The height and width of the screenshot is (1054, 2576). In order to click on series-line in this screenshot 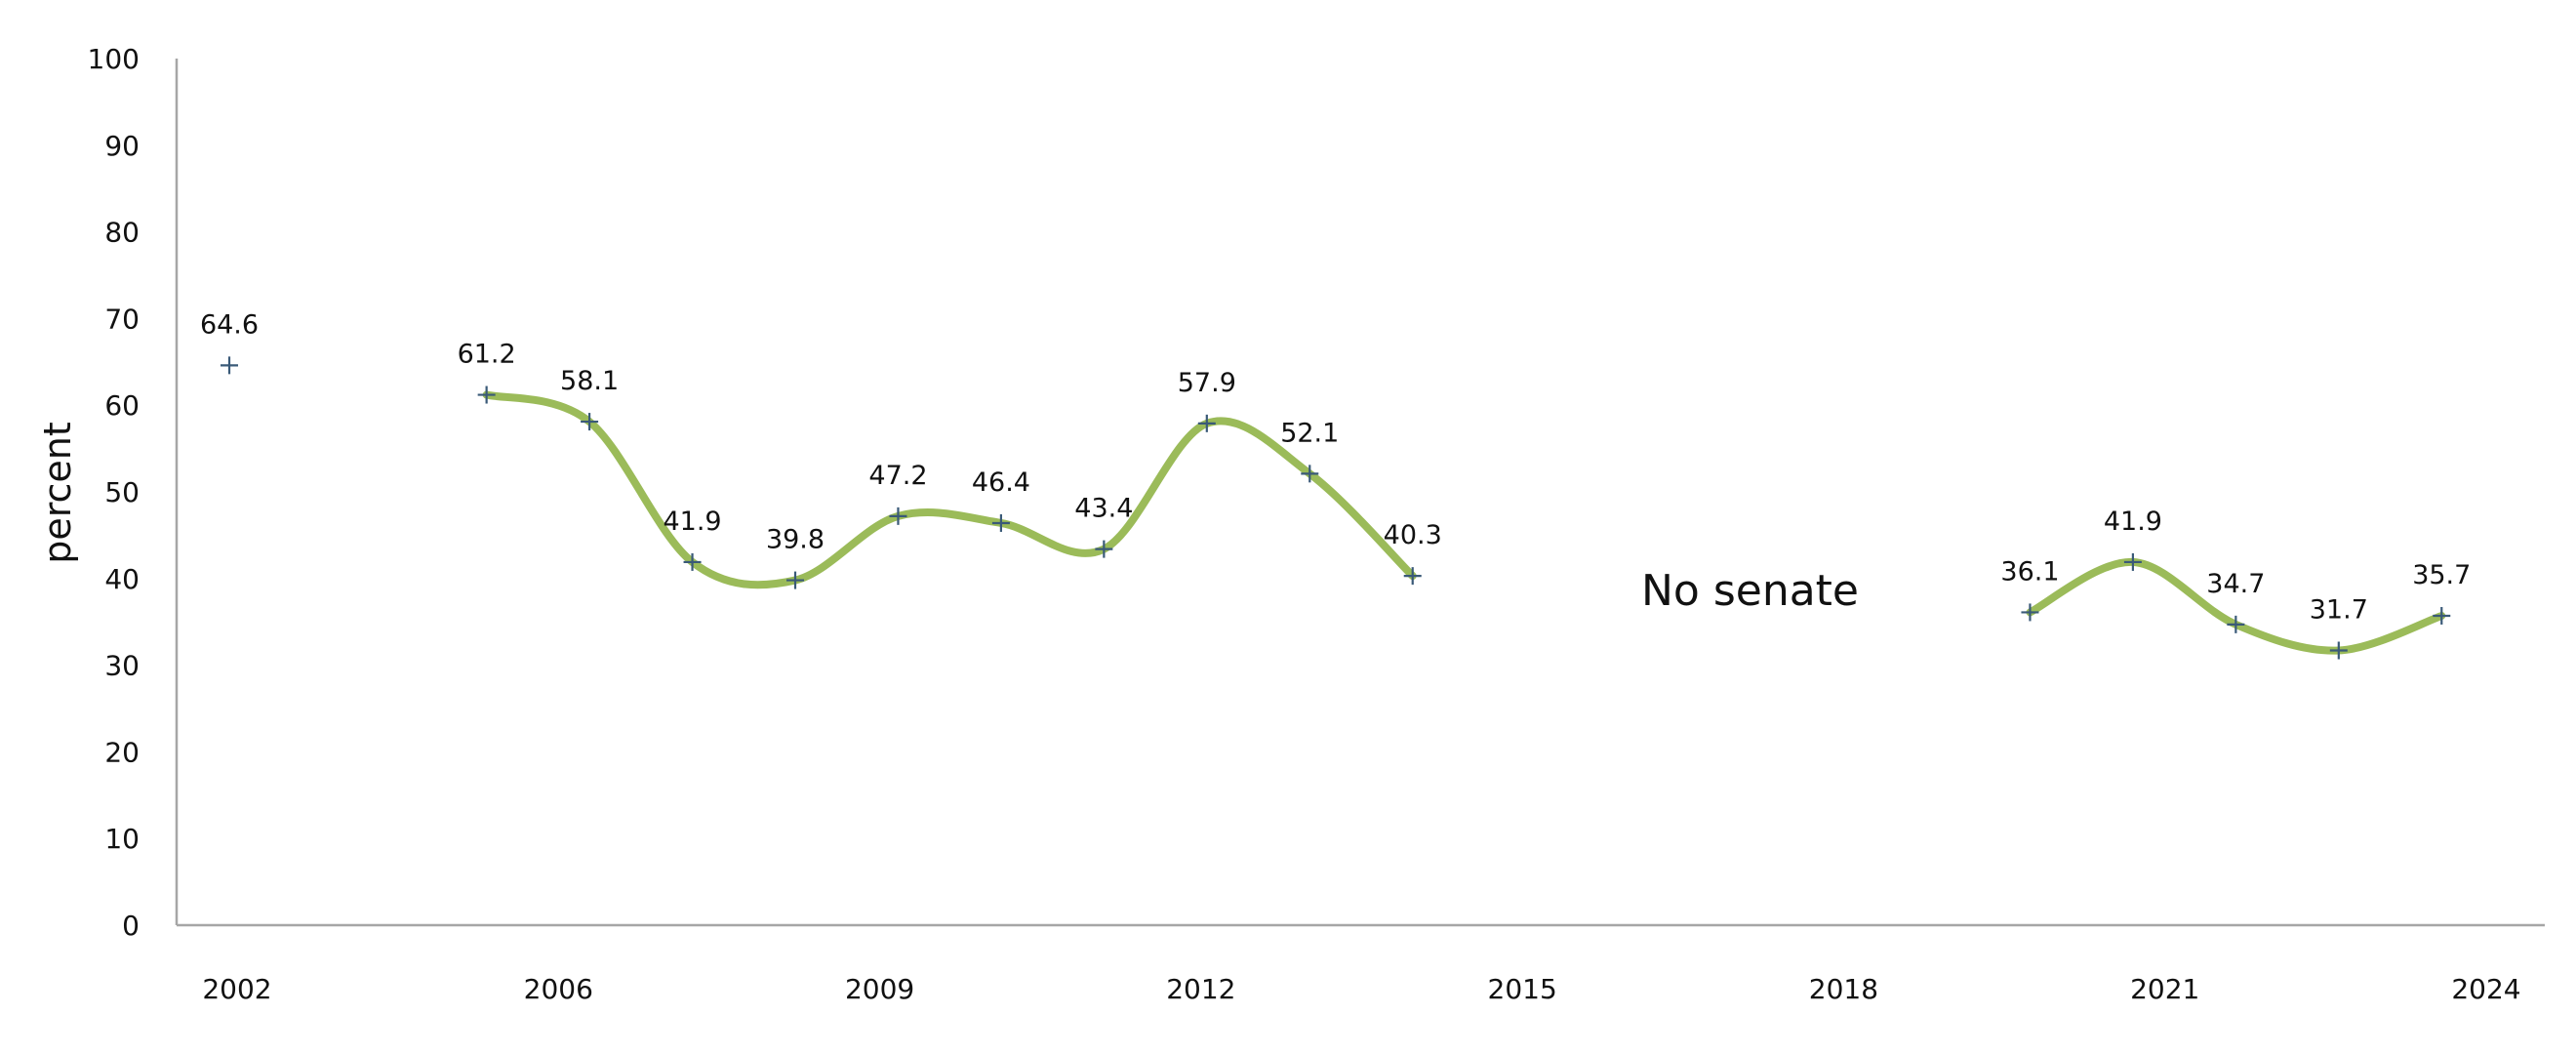, I will do `click(949, 489)`.